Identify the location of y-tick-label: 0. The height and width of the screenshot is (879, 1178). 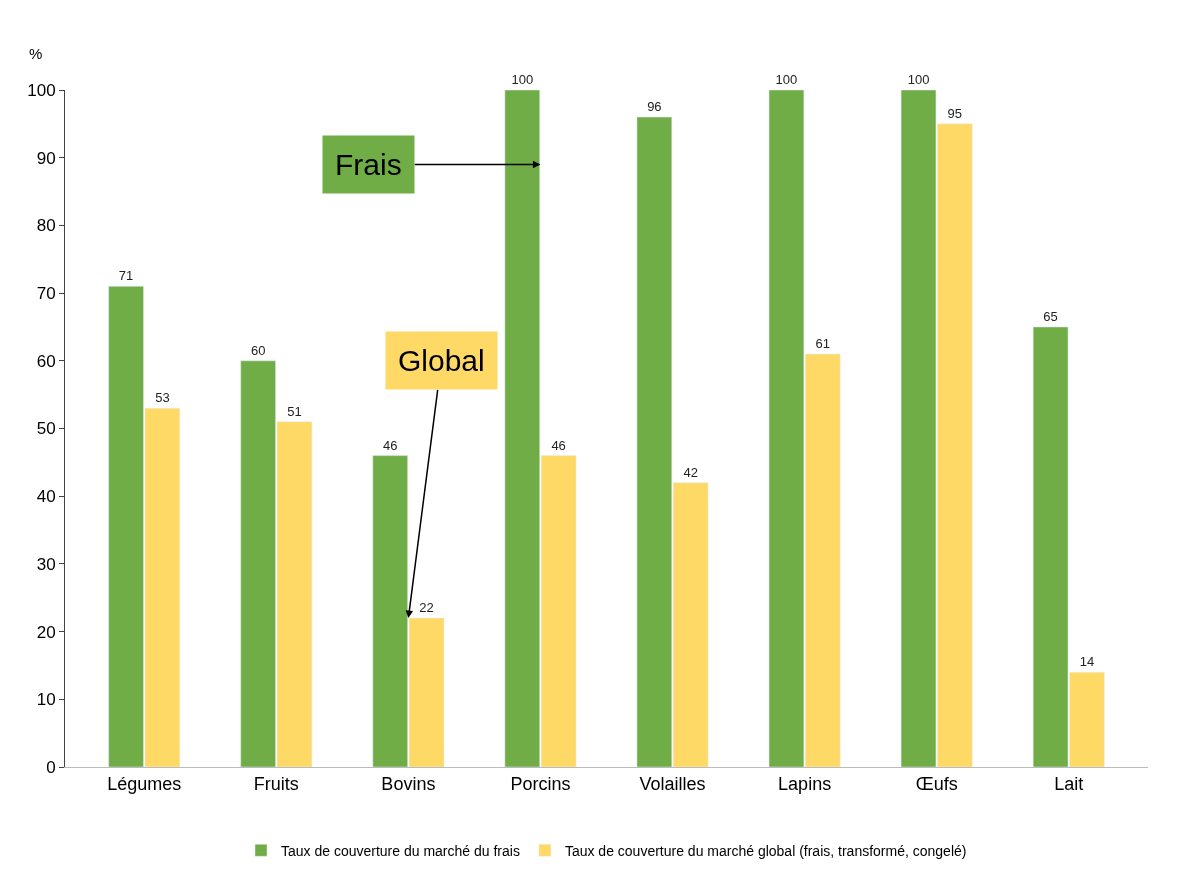
(51, 767).